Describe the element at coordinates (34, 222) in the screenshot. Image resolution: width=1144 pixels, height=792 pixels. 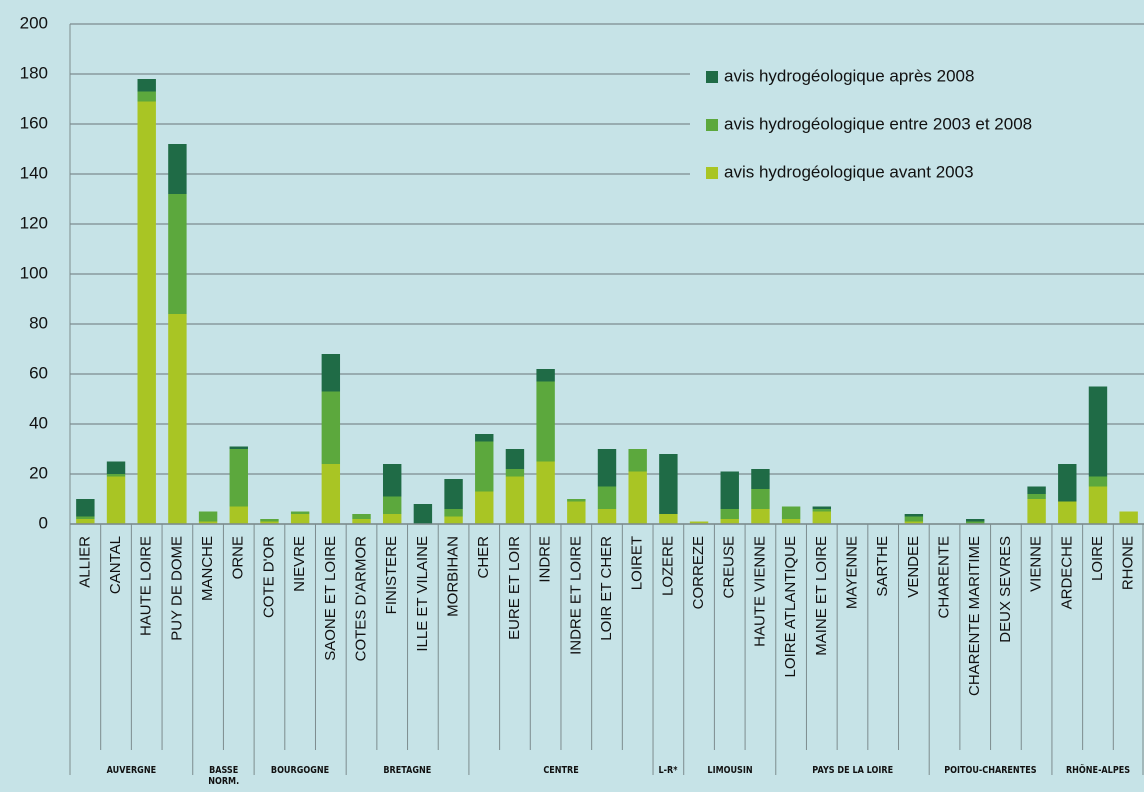
I see `y-tick-label: 120` at that location.